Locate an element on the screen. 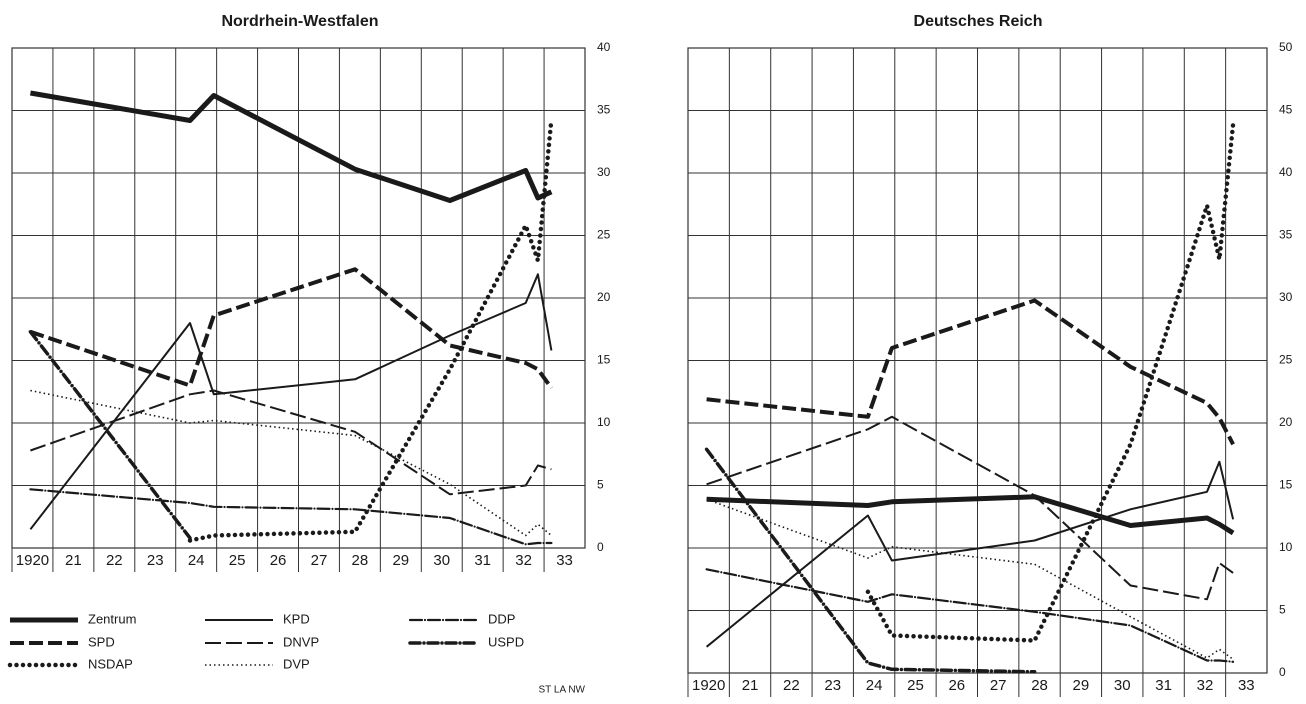  chart-title: Nordrhein-Westfalen is located at coordinates (299, 21).